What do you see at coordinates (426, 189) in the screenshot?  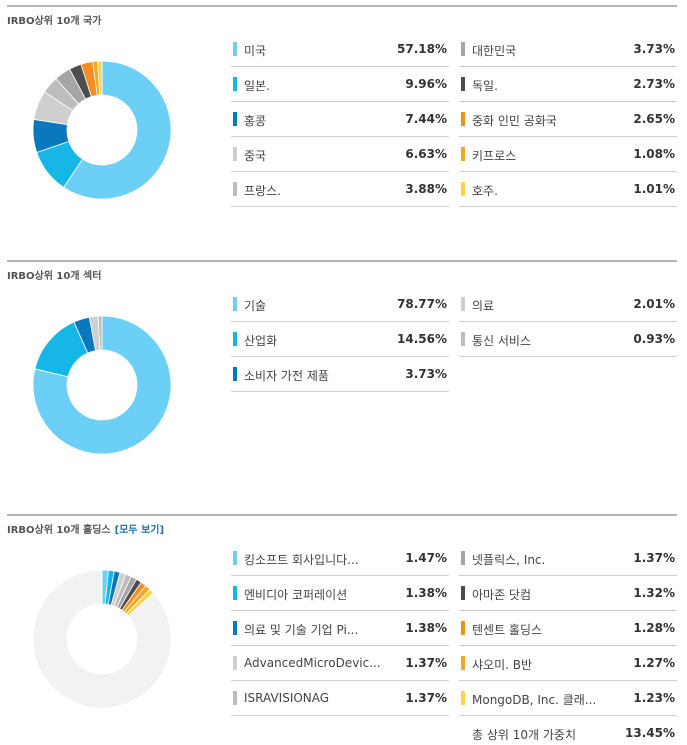 I see `legend-value: 3.88%` at bounding box center [426, 189].